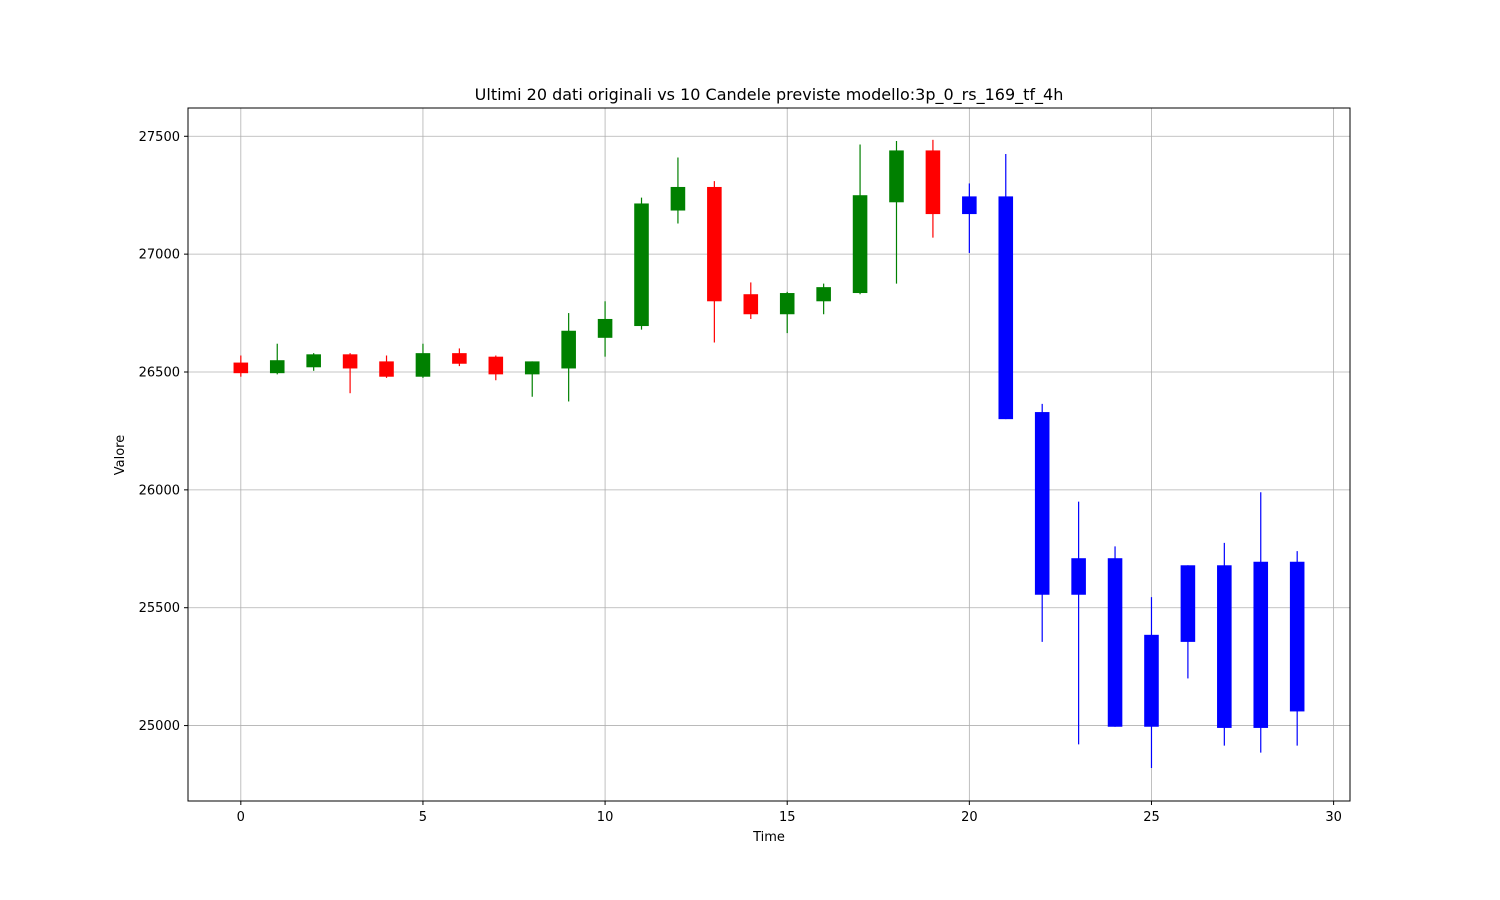  Describe the element at coordinates (159, 490) in the screenshot. I see `y-tick-label-26000: 26000` at that location.